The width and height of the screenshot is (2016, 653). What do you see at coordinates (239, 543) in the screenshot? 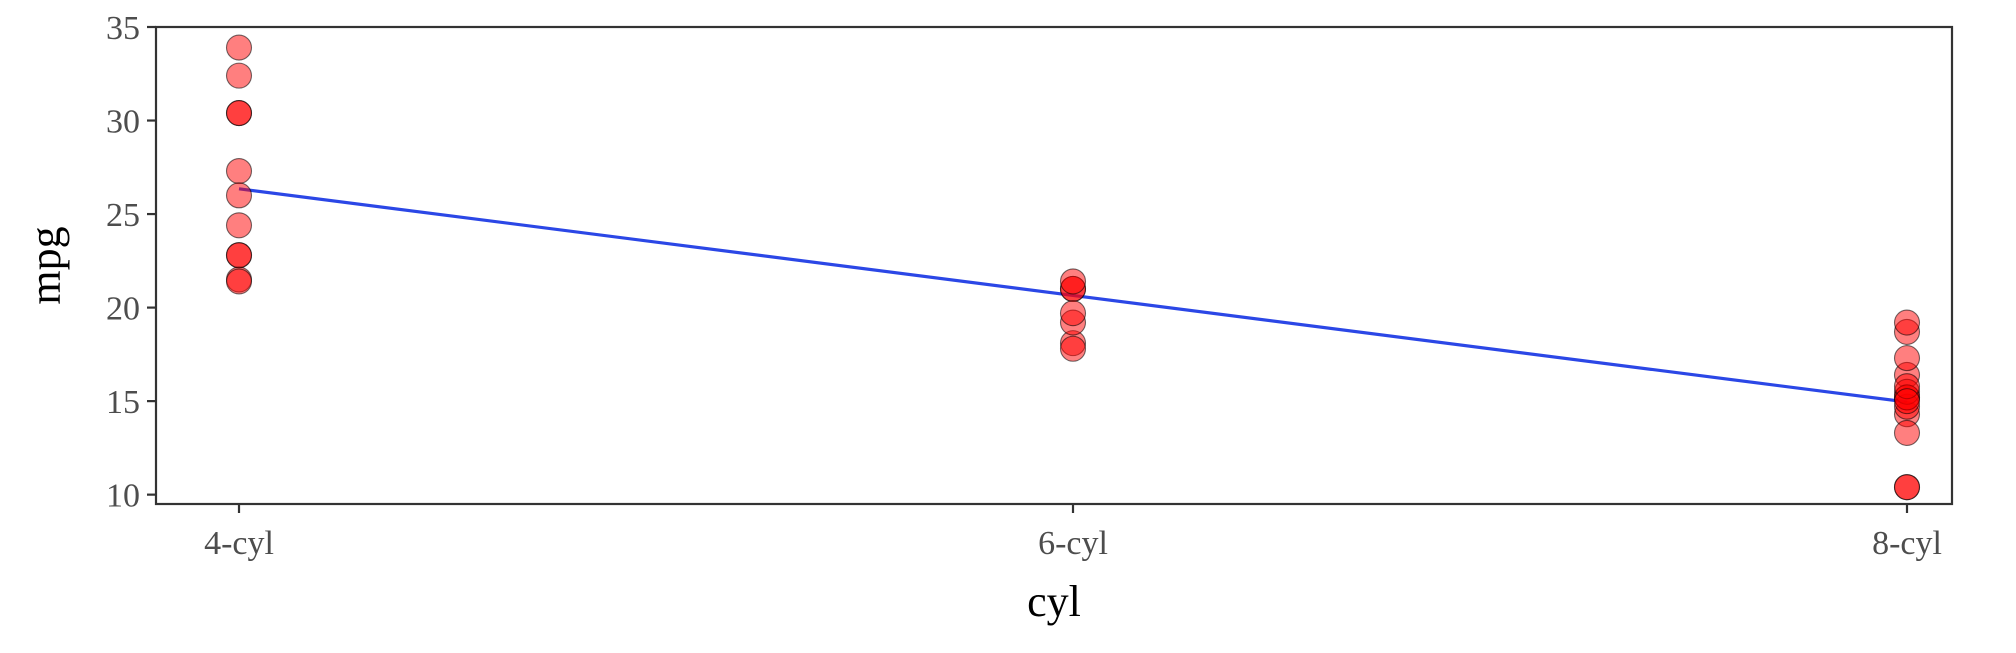
I see `x-tick-label: 4-cyl` at bounding box center [239, 543].